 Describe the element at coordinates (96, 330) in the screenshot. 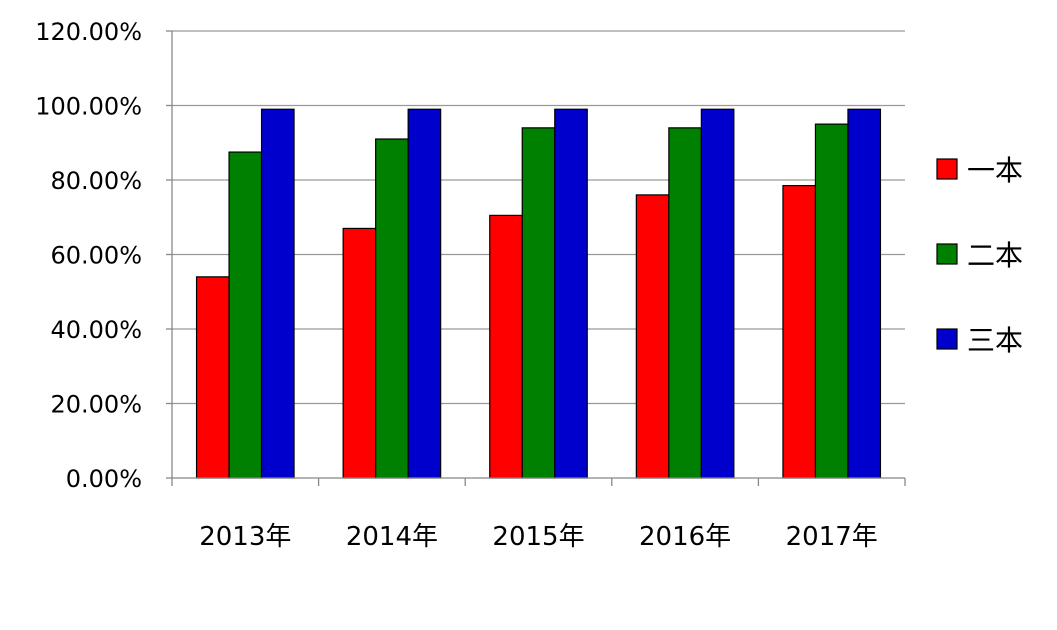

I see `y-tick-label: 40.00%` at that location.